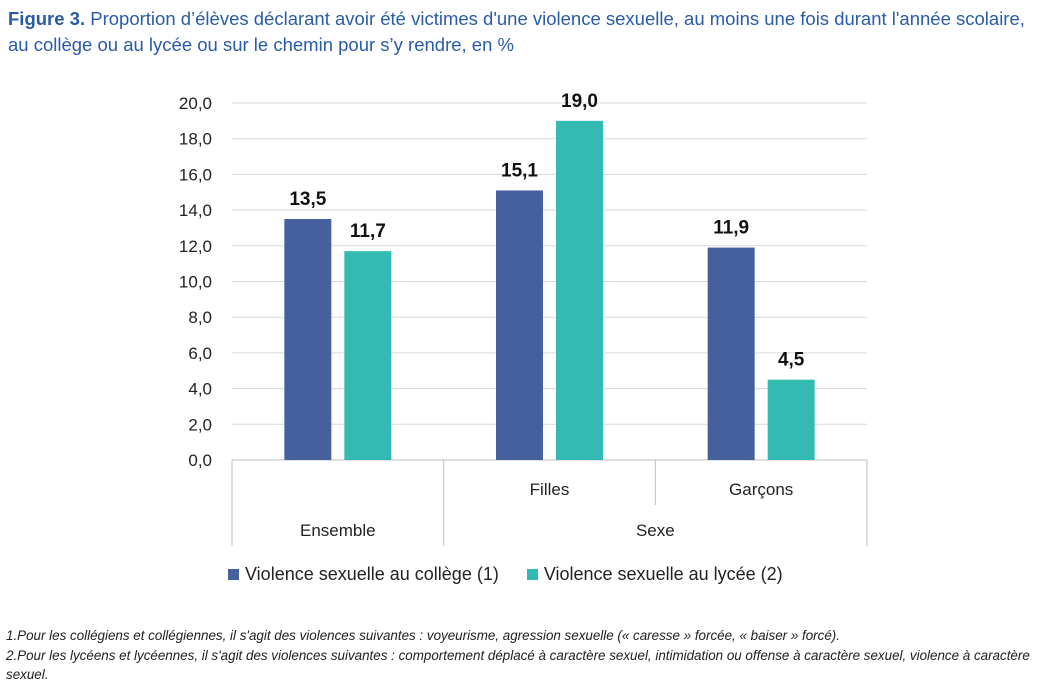 This screenshot has width=1057, height=687. What do you see at coordinates (579, 101) in the screenshot?
I see `data-label: 19,0` at bounding box center [579, 101].